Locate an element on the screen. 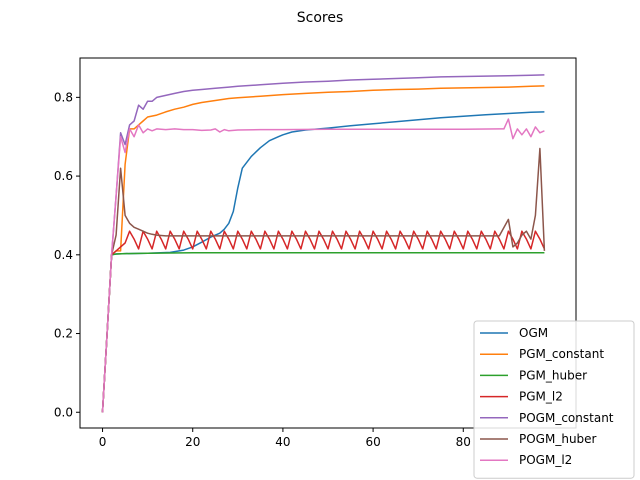  legend-box is located at coordinates (554, 399).